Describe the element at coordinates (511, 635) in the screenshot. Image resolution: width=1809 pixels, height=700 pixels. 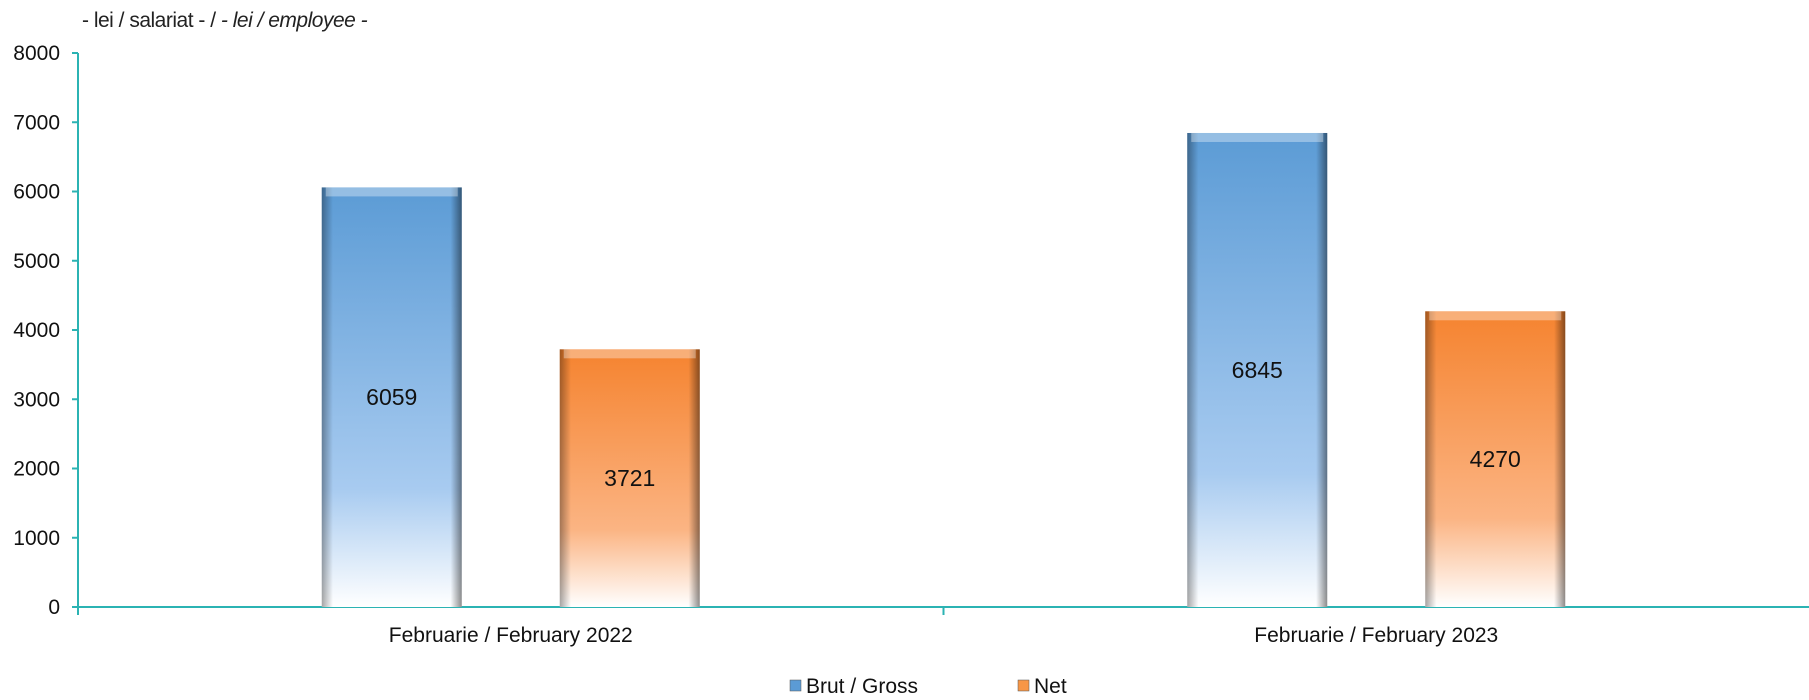
I see `x-tick-label: Februarie / February 2022` at that location.